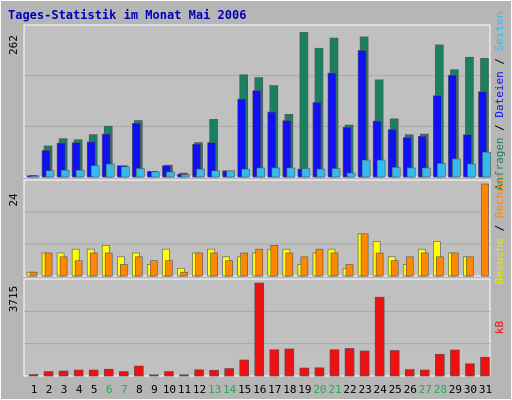 Image resolution: width=512 pixels, height=400 pixels. I want to click on series-axis-label: Anfragen / Dateien / Seiten, so click(499, 101).